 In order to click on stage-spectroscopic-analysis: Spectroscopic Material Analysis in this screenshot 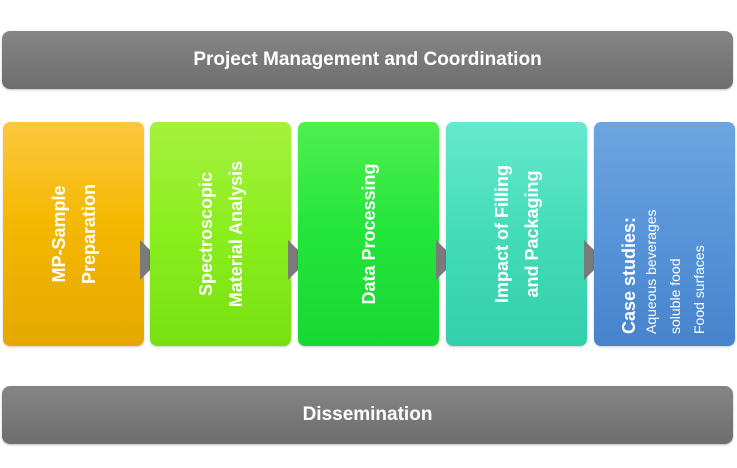, I will do `click(220, 234)`.